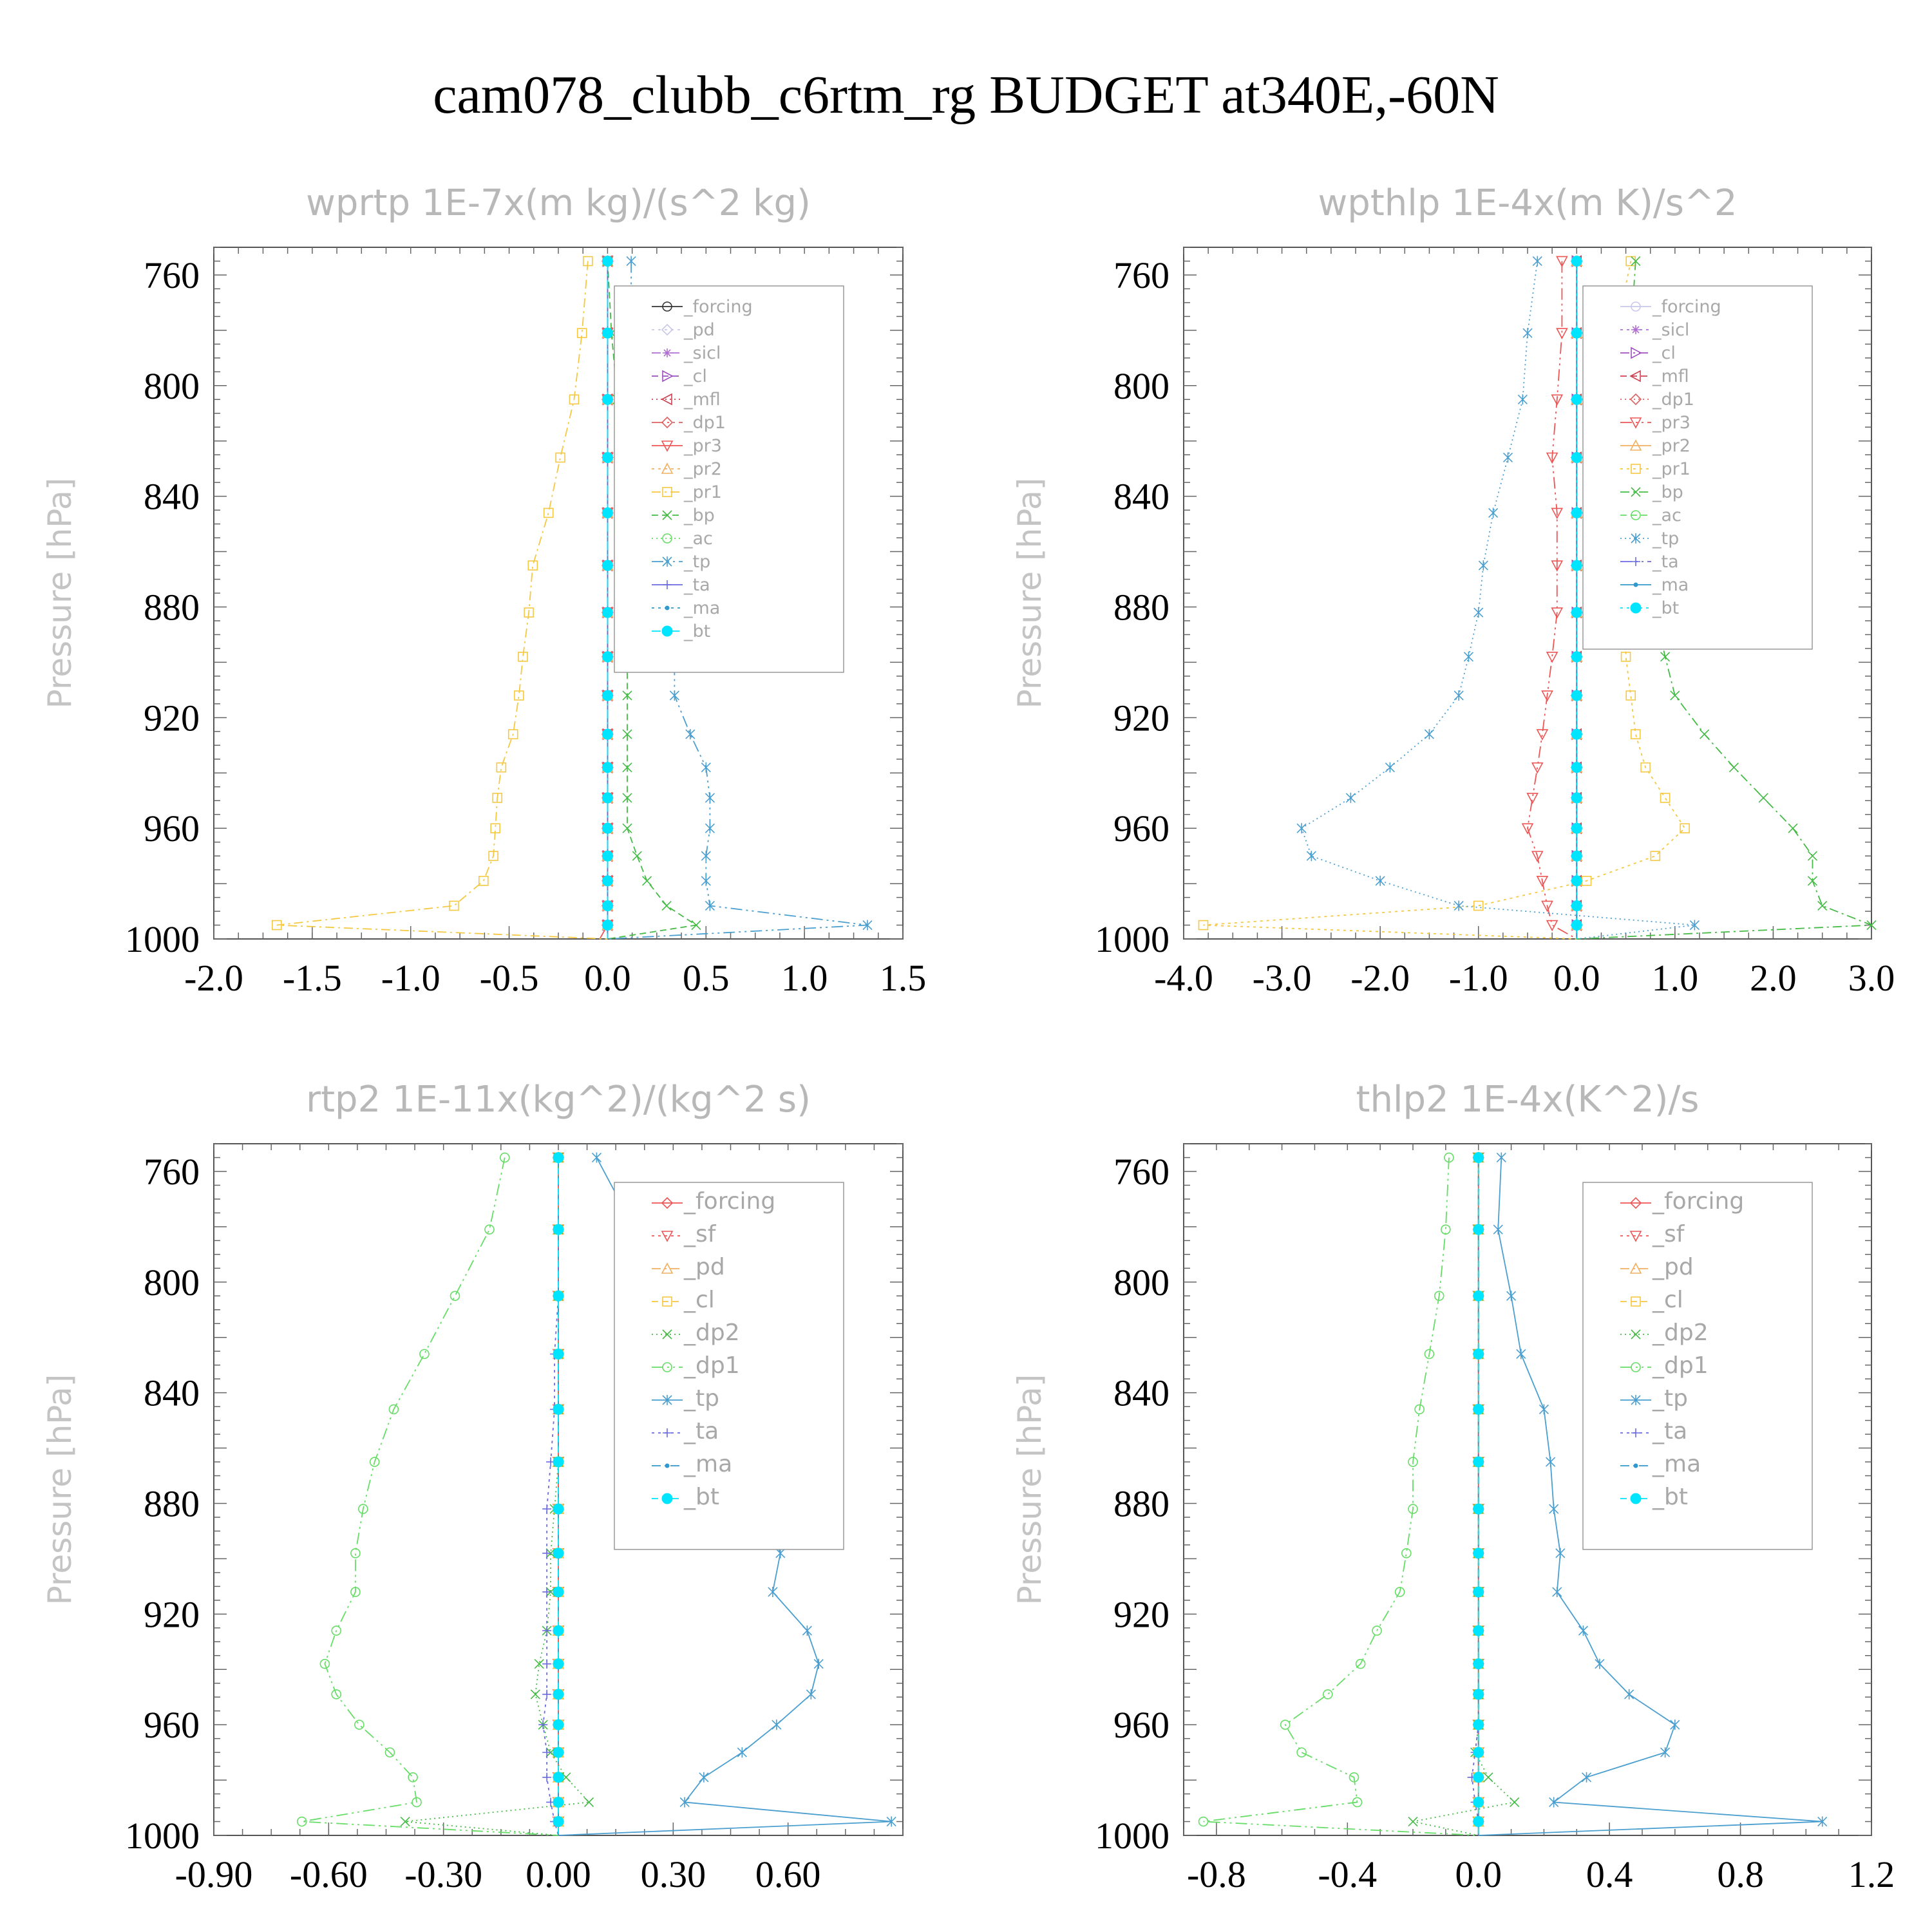  Describe the element at coordinates (704, 1267) in the screenshot. I see `legend-label: _pd` at that location.